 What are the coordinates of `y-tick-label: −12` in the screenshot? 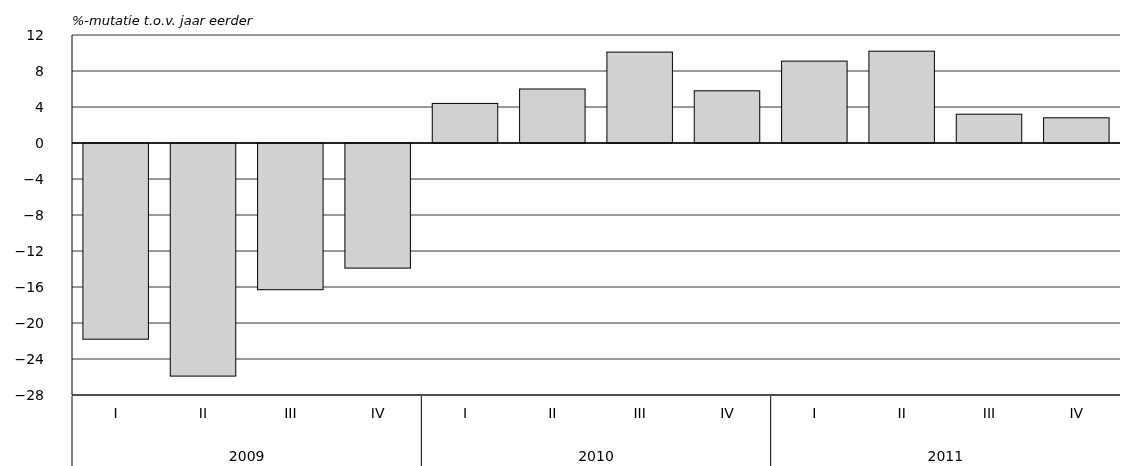 It's located at (29, 250).